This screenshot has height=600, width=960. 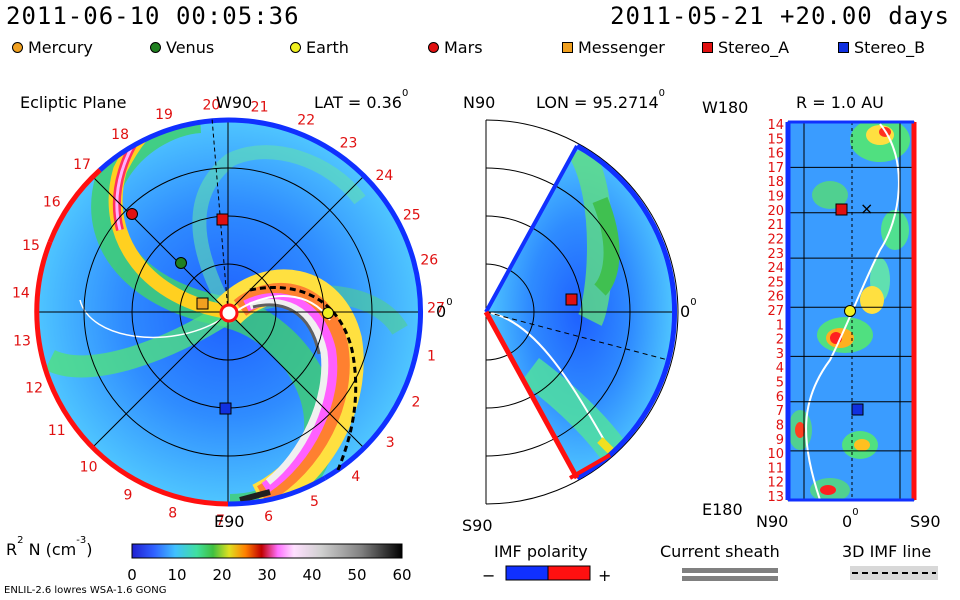 I want to click on meridional-right-label: 00, so click(x=688, y=308).